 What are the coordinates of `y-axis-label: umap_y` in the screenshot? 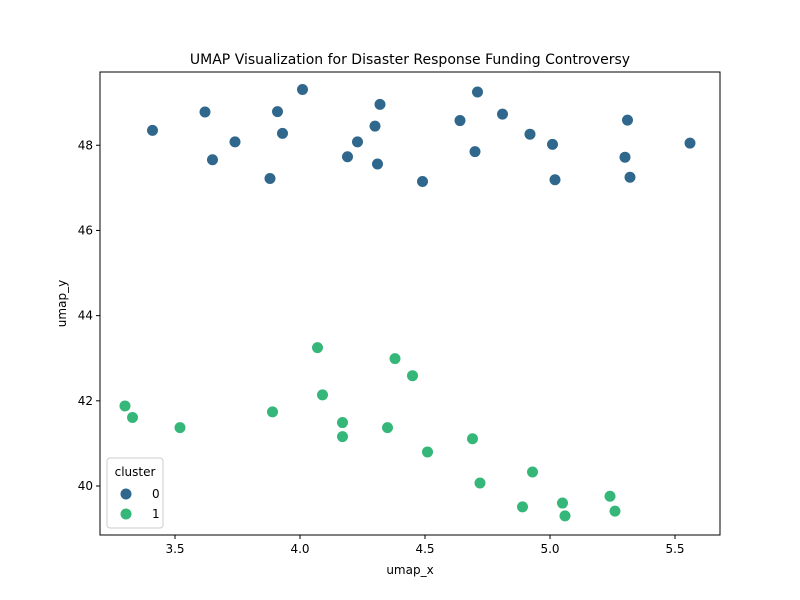 It's located at (62, 303).